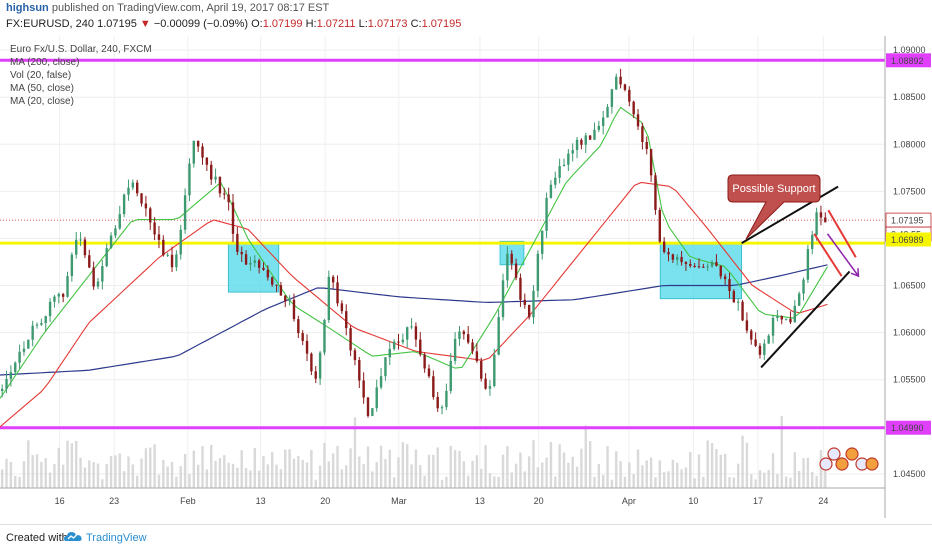 This screenshot has width=932, height=551. What do you see at coordinates (60, 501) in the screenshot?
I see `x-tick-label: 16` at bounding box center [60, 501].